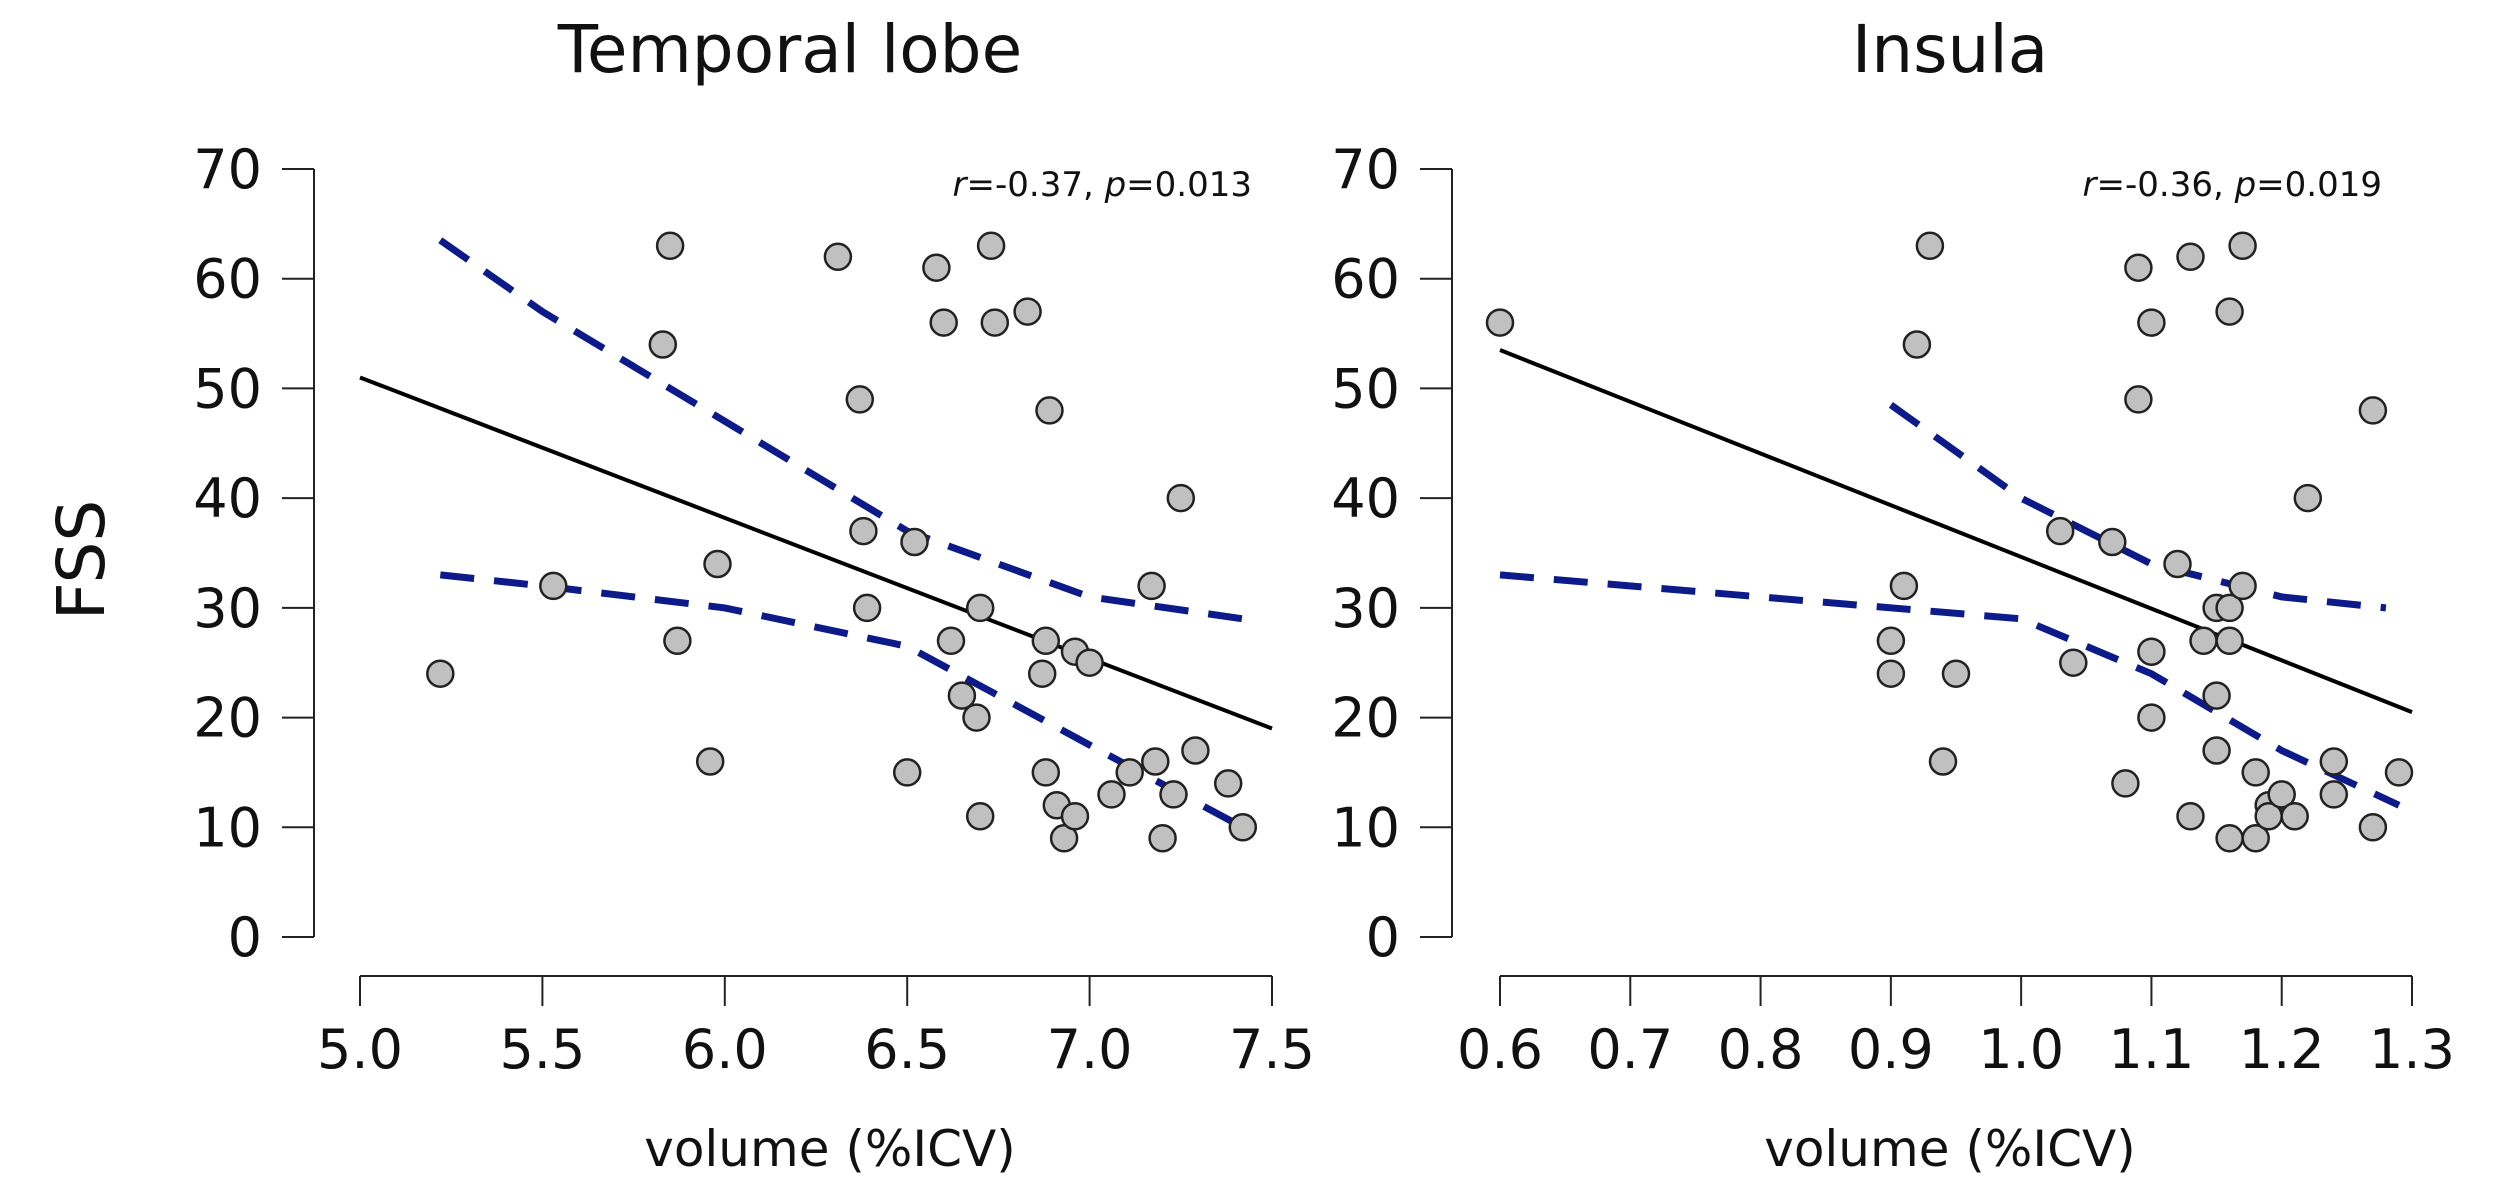 The height and width of the screenshot is (1196, 2496). Describe the element at coordinates (1950, 49) in the screenshot. I see `chart-title: Insula` at that location.